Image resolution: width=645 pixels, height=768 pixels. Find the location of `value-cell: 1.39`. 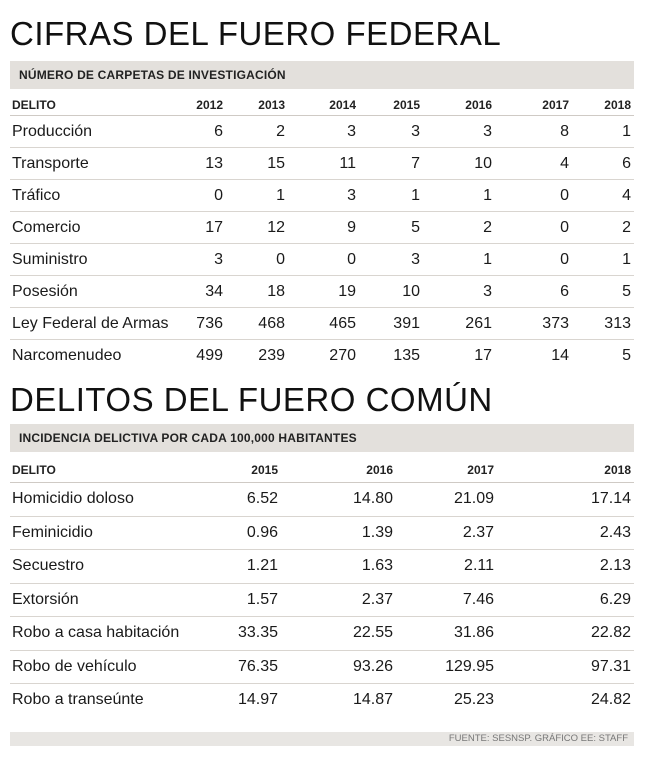

value-cell: 1.39 is located at coordinates (338, 533).